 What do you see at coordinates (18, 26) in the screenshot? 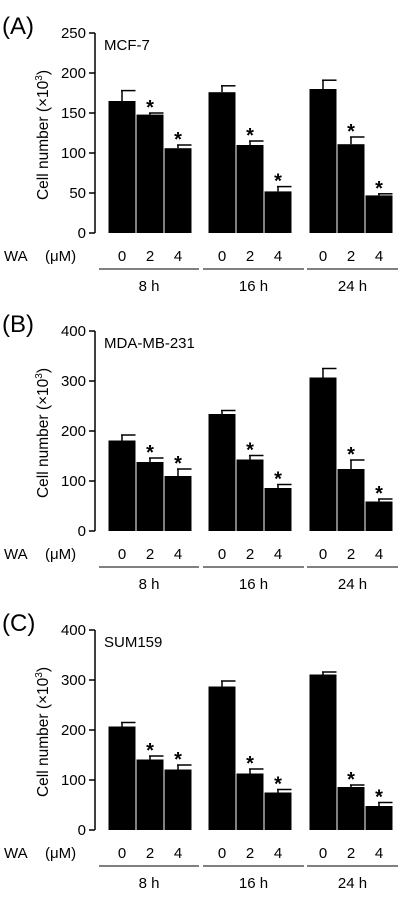
I see `panel-letter: (A)` at bounding box center [18, 26].